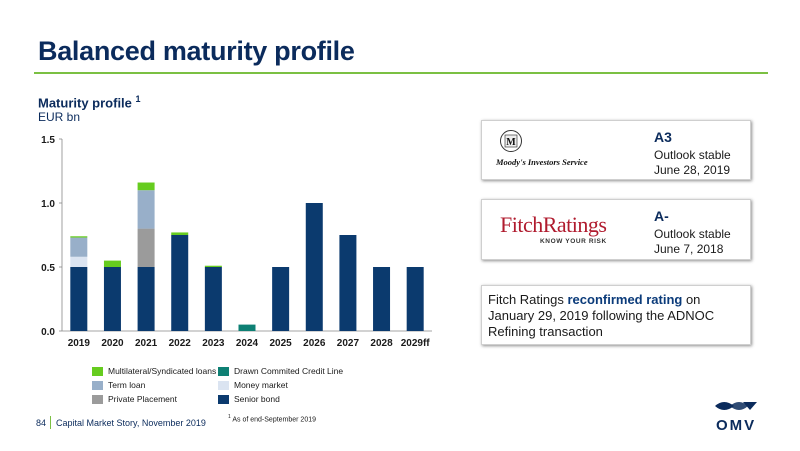  What do you see at coordinates (736, 425) in the screenshot?
I see `omv-logo-text: OMV` at bounding box center [736, 425].